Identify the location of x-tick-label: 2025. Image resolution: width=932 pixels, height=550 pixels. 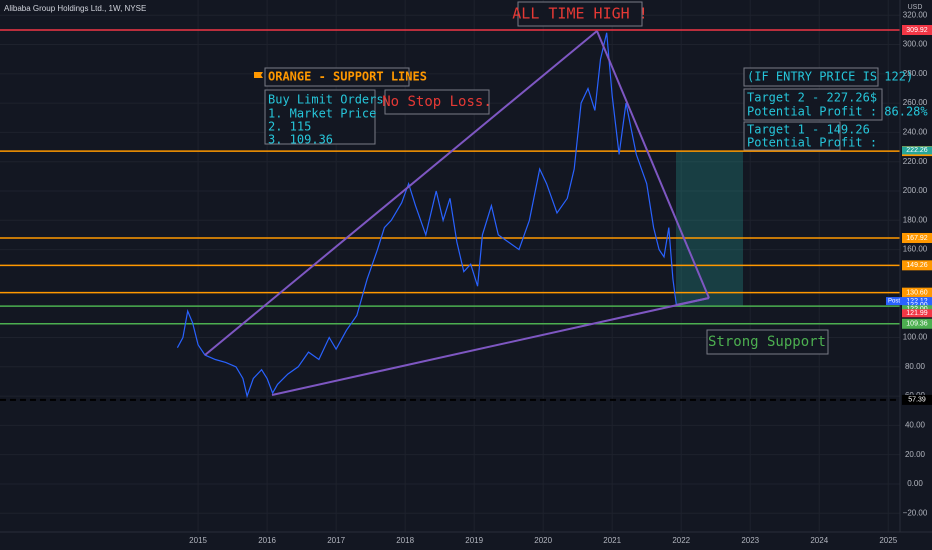
(888, 540).